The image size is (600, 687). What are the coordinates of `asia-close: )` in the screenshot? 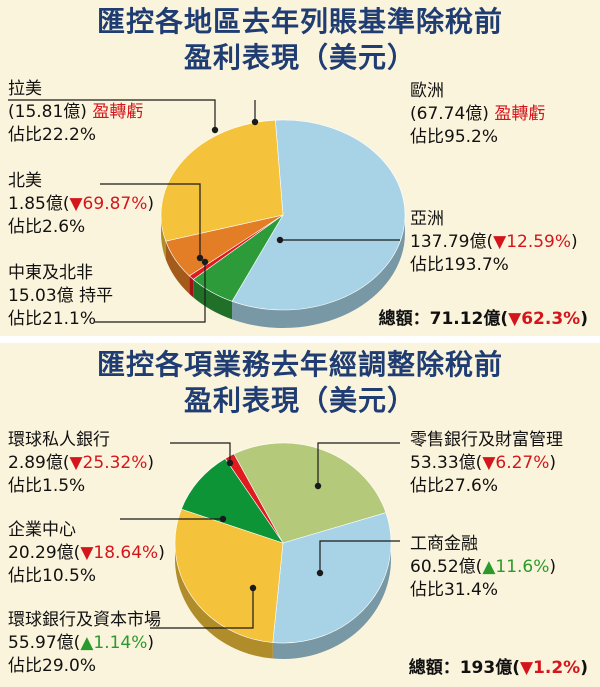 It's located at (574, 242).